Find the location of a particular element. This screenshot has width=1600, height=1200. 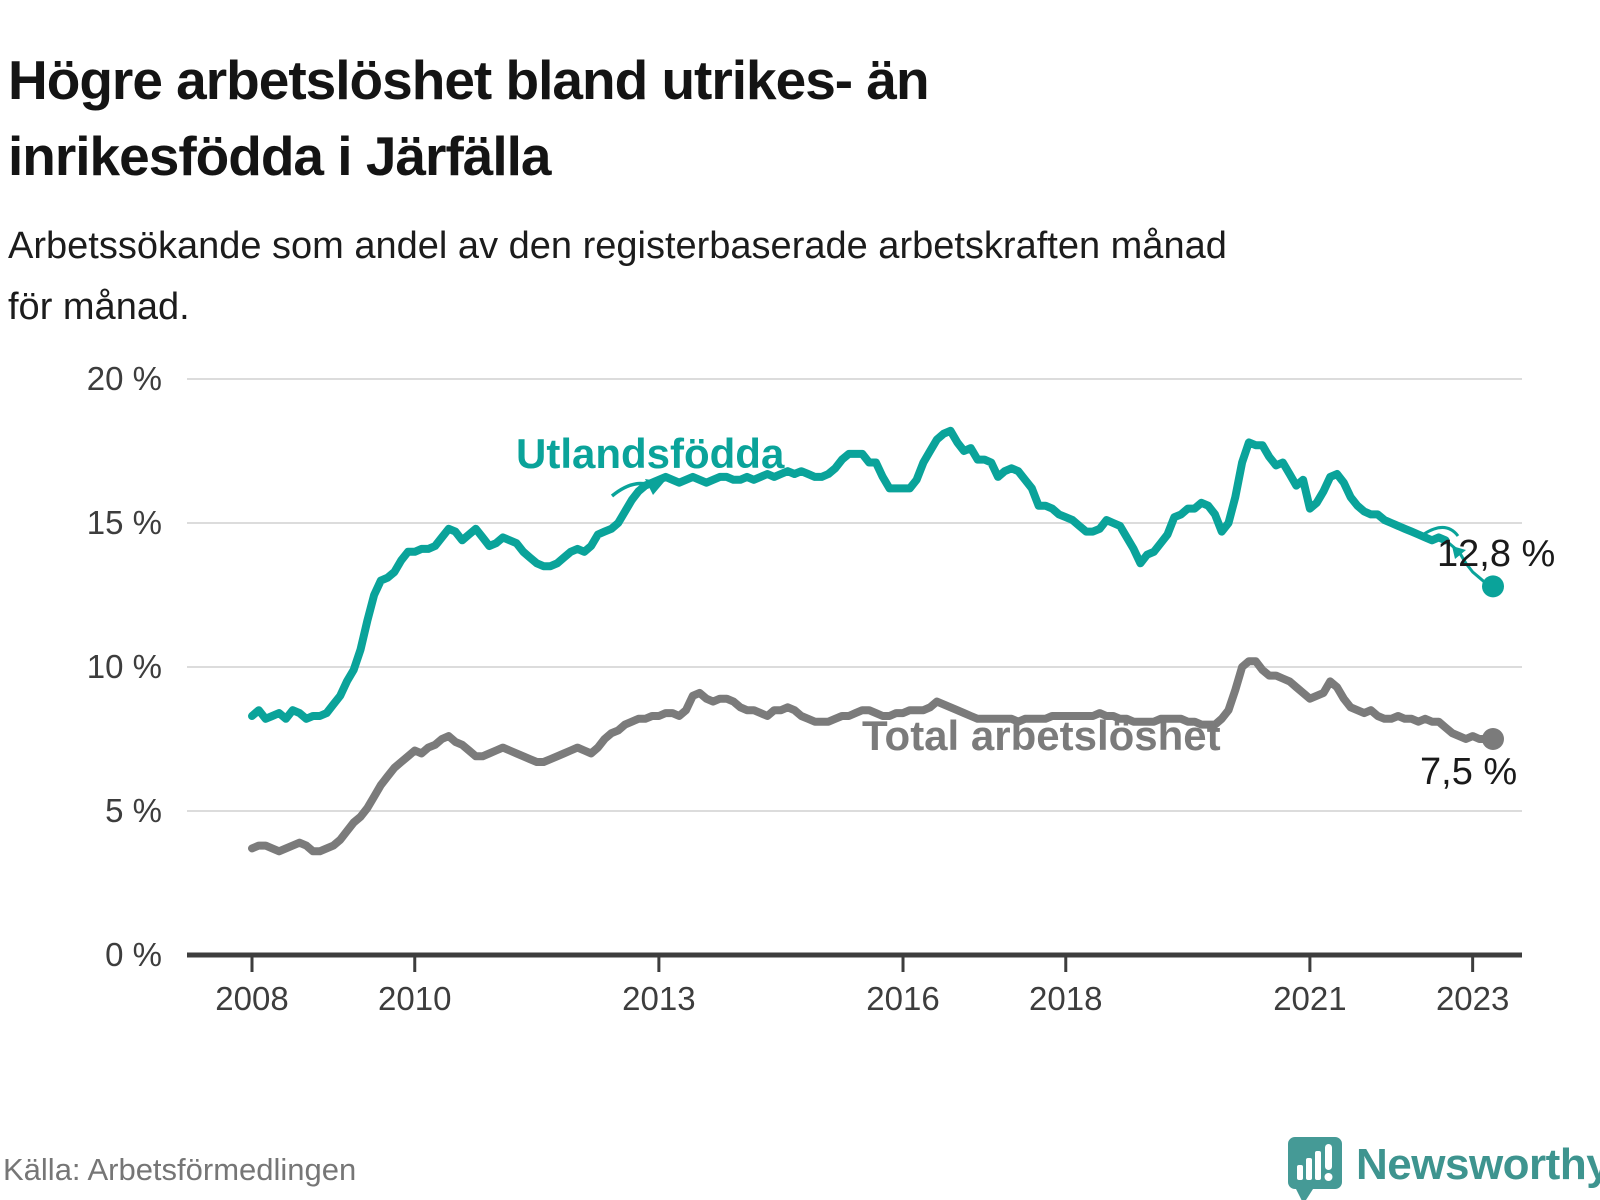

x-axis-label-2023: 2023 is located at coordinates (1472, 998).